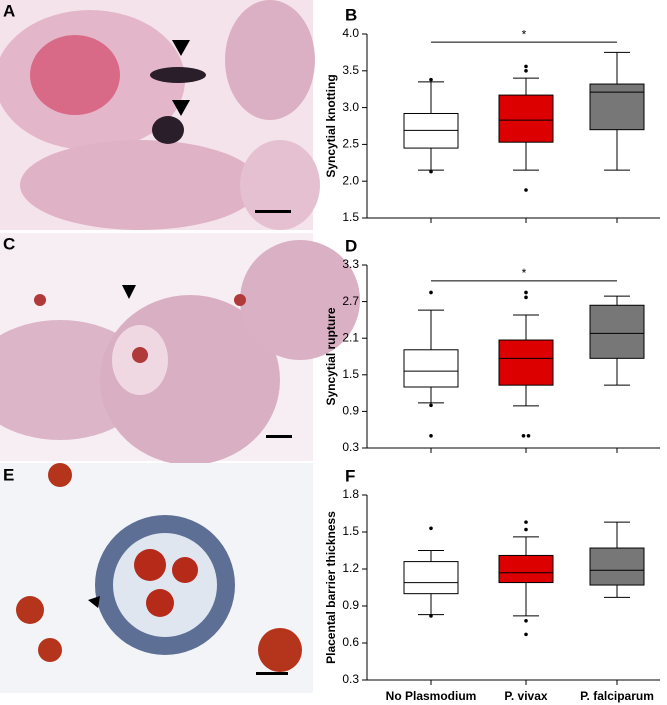 The width and height of the screenshot is (667, 705). Describe the element at coordinates (350, 70) in the screenshot. I see `y-tick-label: 3.5` at that location.